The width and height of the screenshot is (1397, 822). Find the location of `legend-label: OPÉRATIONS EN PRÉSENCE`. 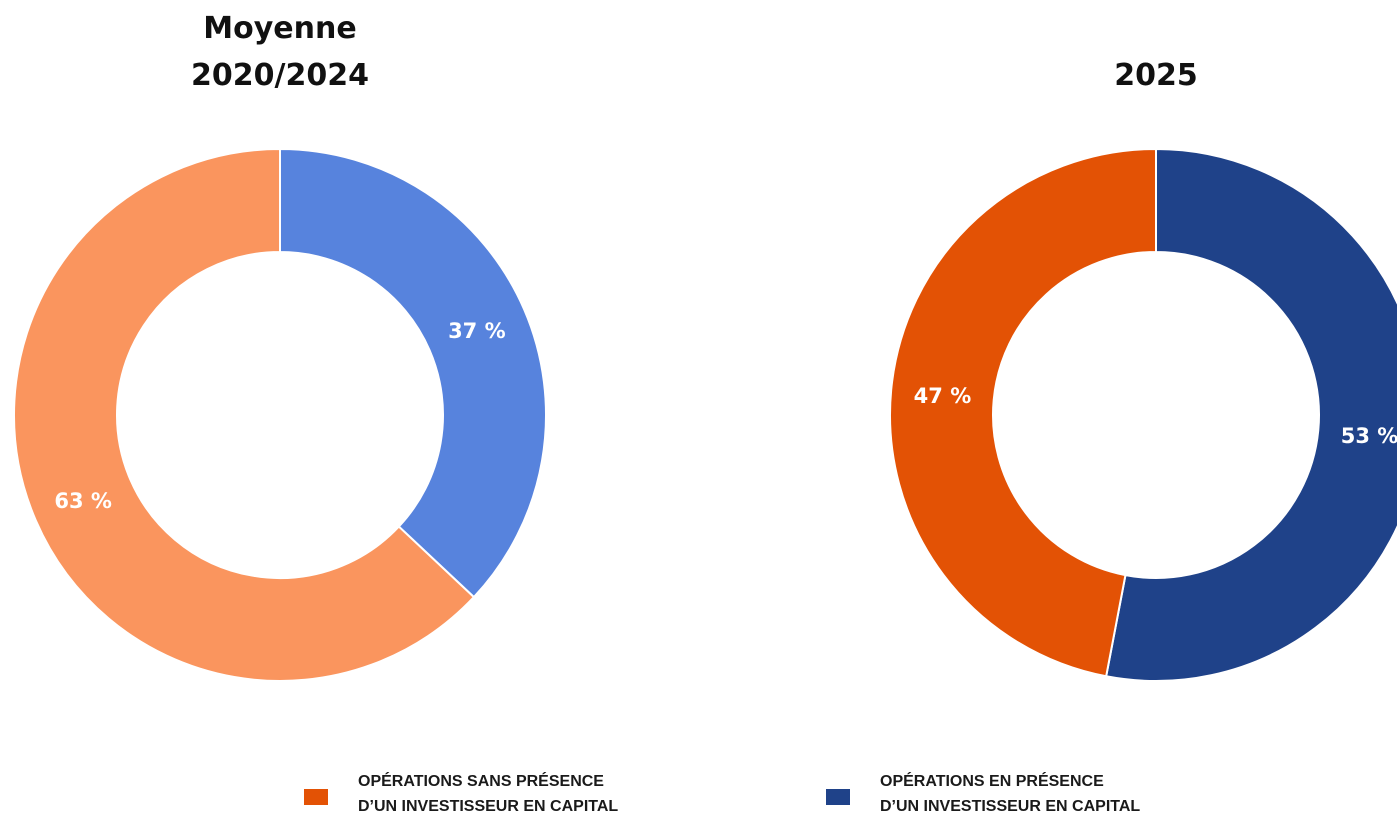

legend-label: OPÉRATIONS EN PRÉSENCE is located at coordinates (992, 780).